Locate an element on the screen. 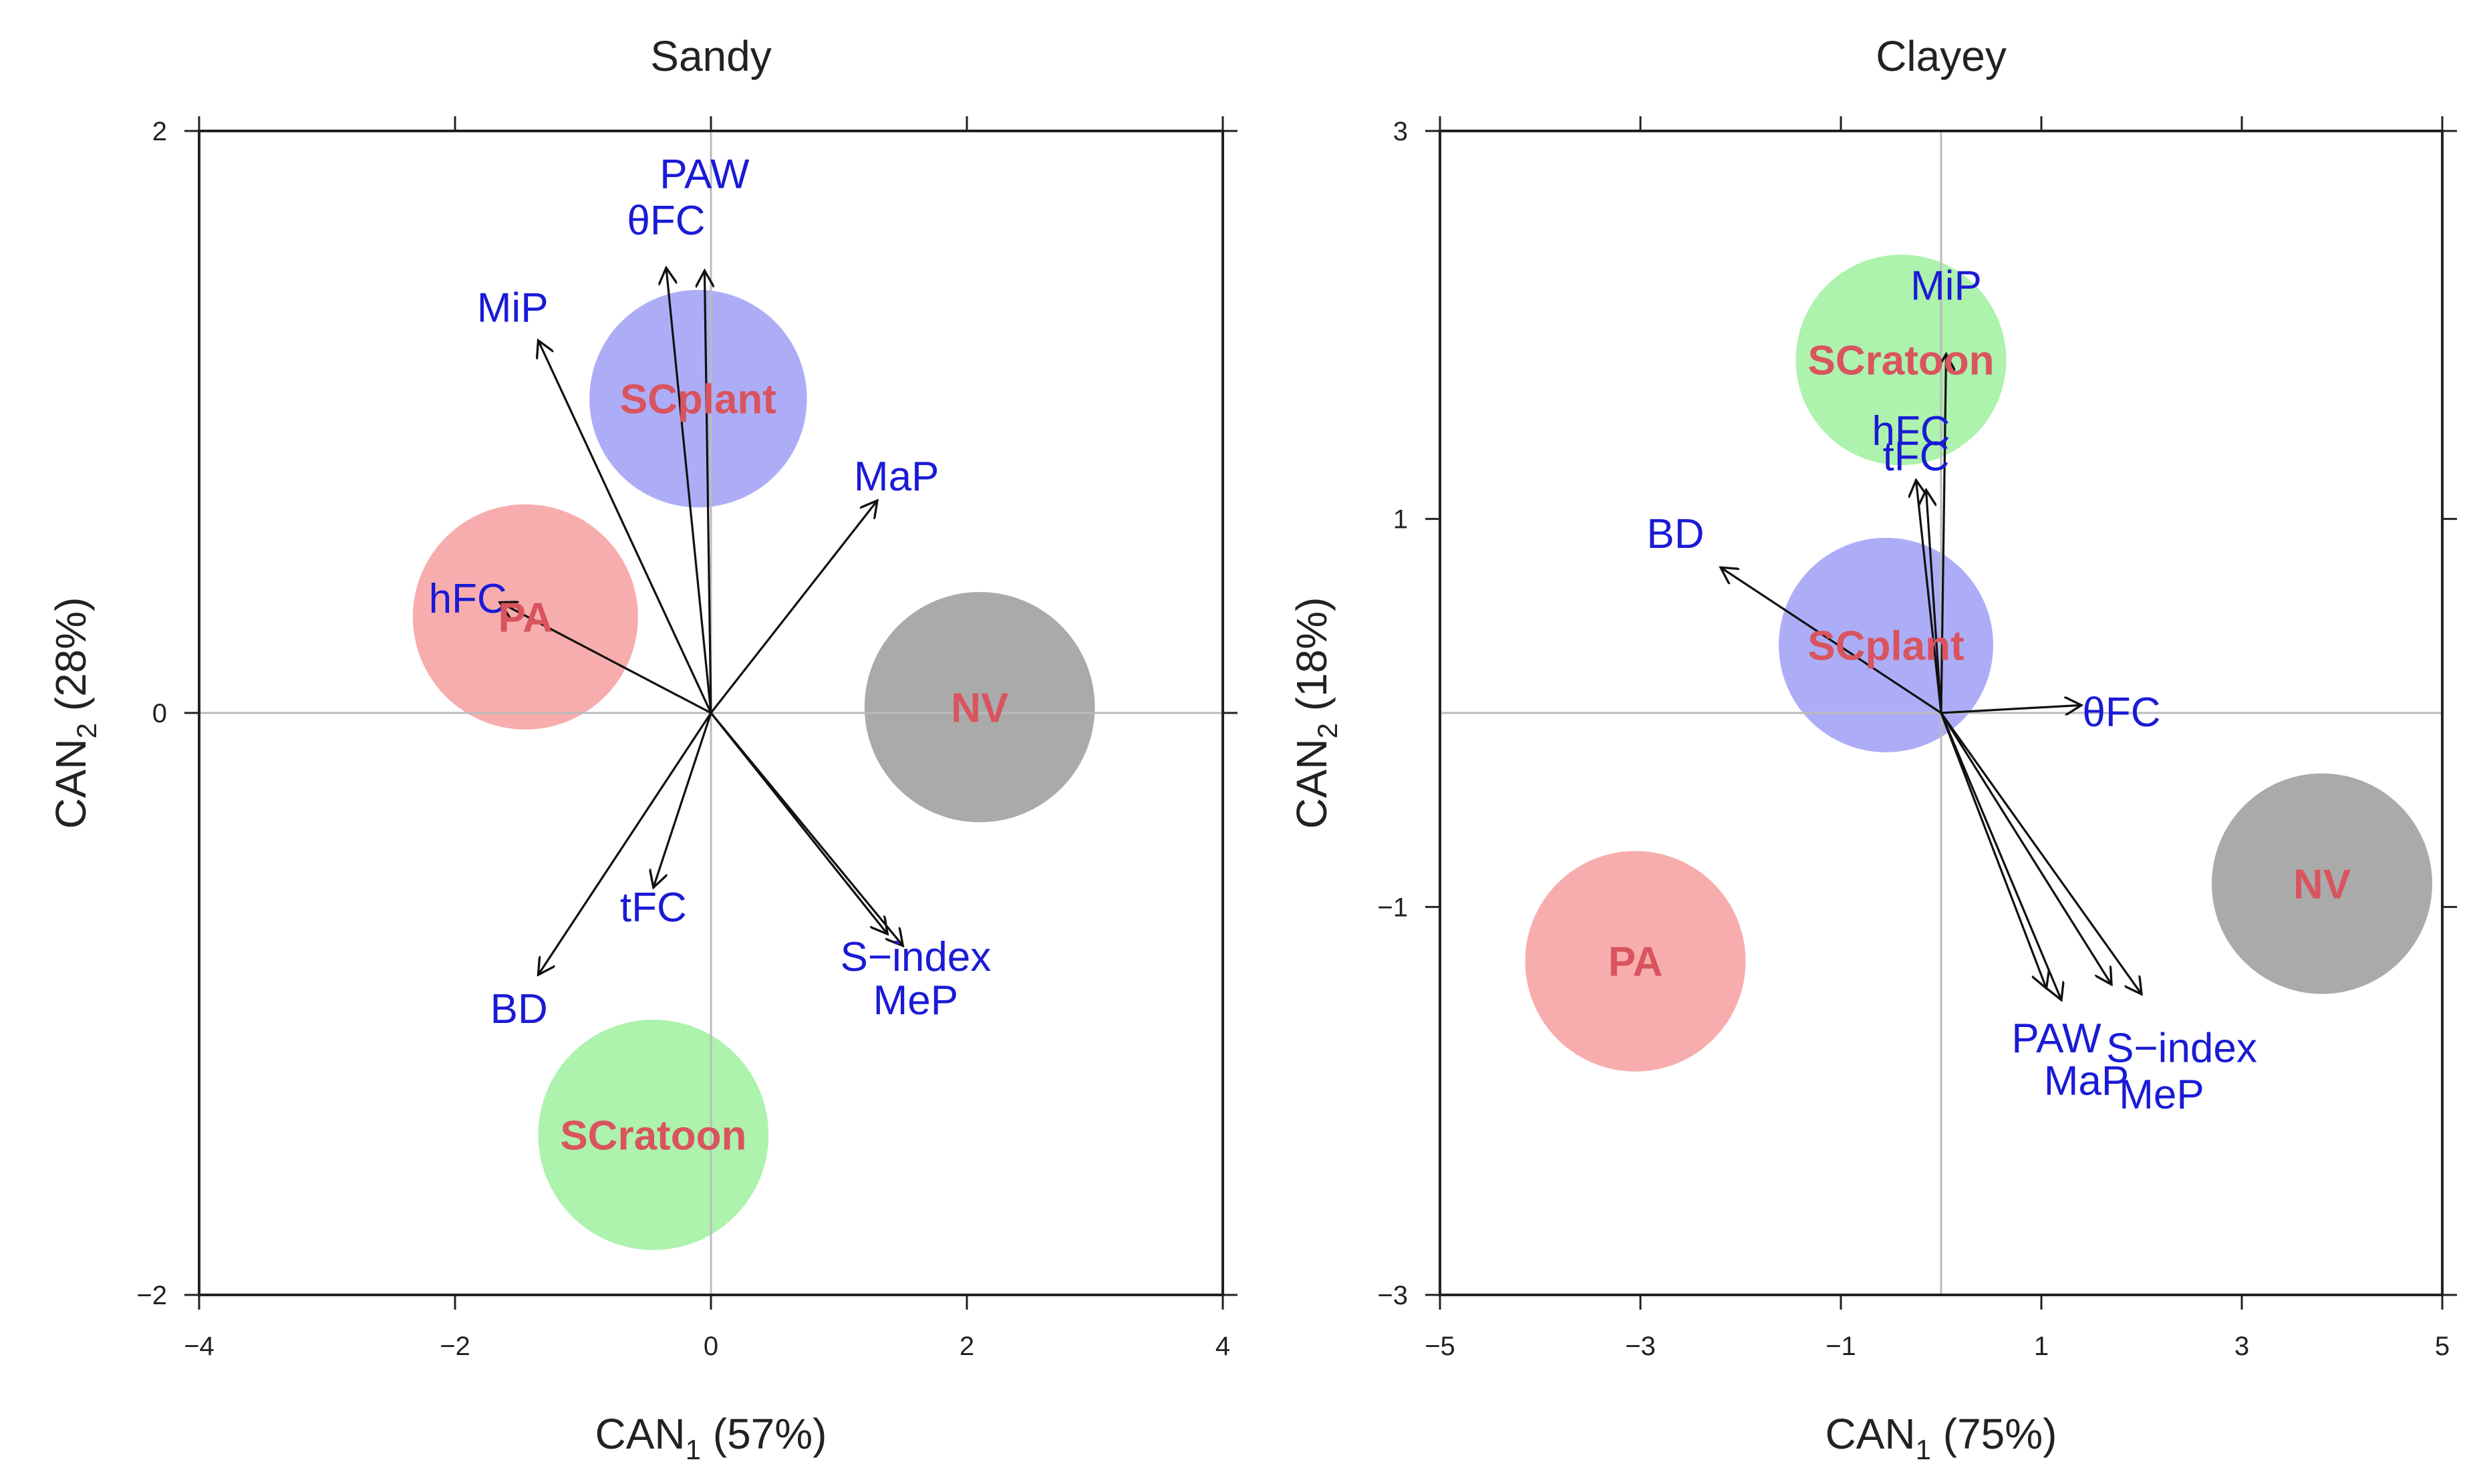  y-tick-label: −3 is located at coordinates (1392, 1295).